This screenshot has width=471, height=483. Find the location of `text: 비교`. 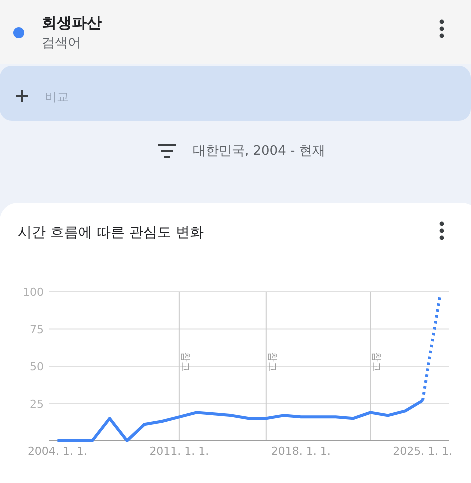

text: 비교 is located at coordinates (57, 97).